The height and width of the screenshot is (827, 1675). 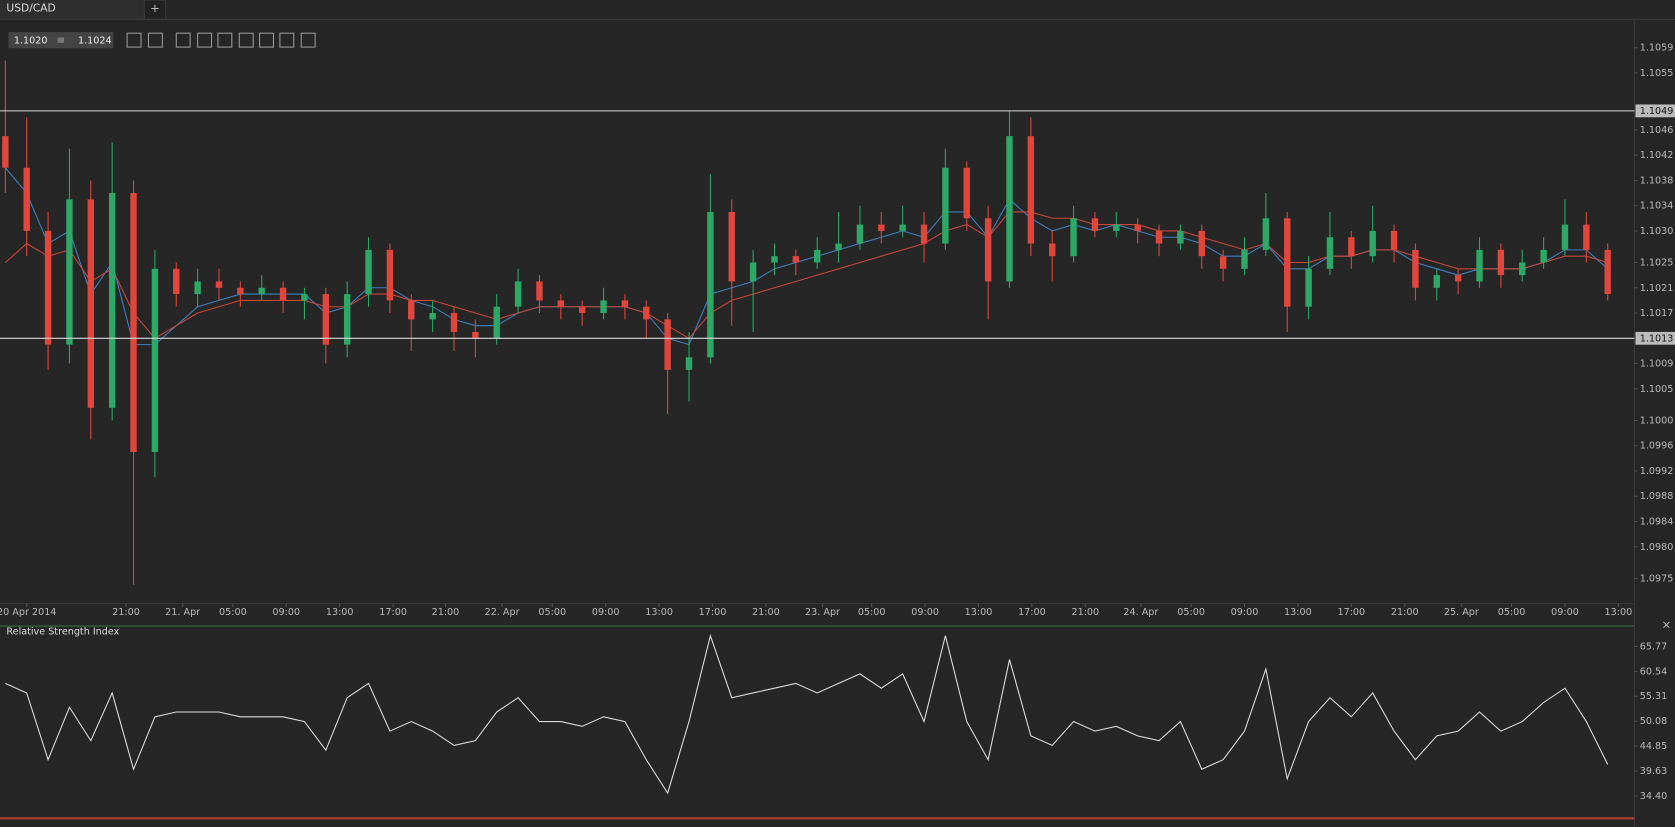 What do you see at coordinates (1657, 446) in the screenshot?
I see `y-tick-label: 1.0996` at bounding box center [1657, 446].